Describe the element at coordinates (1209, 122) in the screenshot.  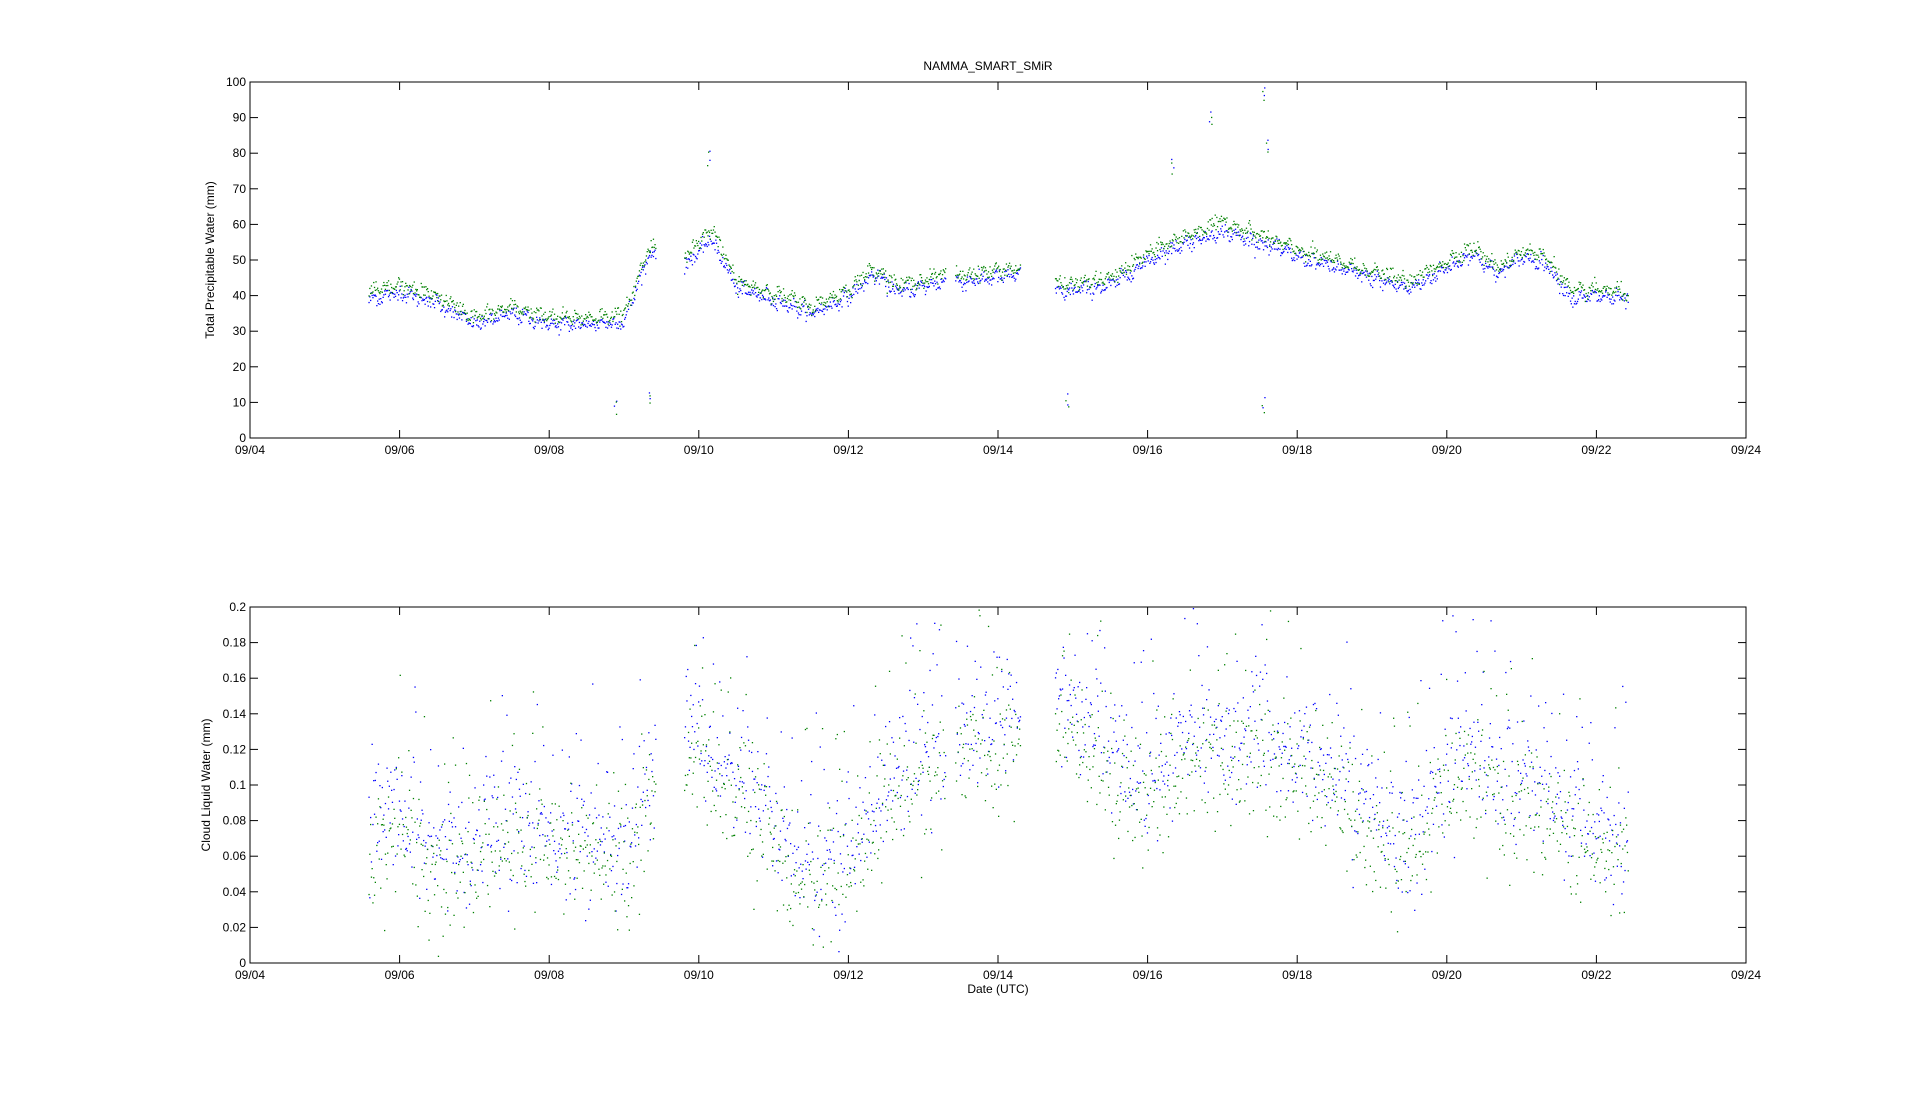
I see `outlier-point` at that location.